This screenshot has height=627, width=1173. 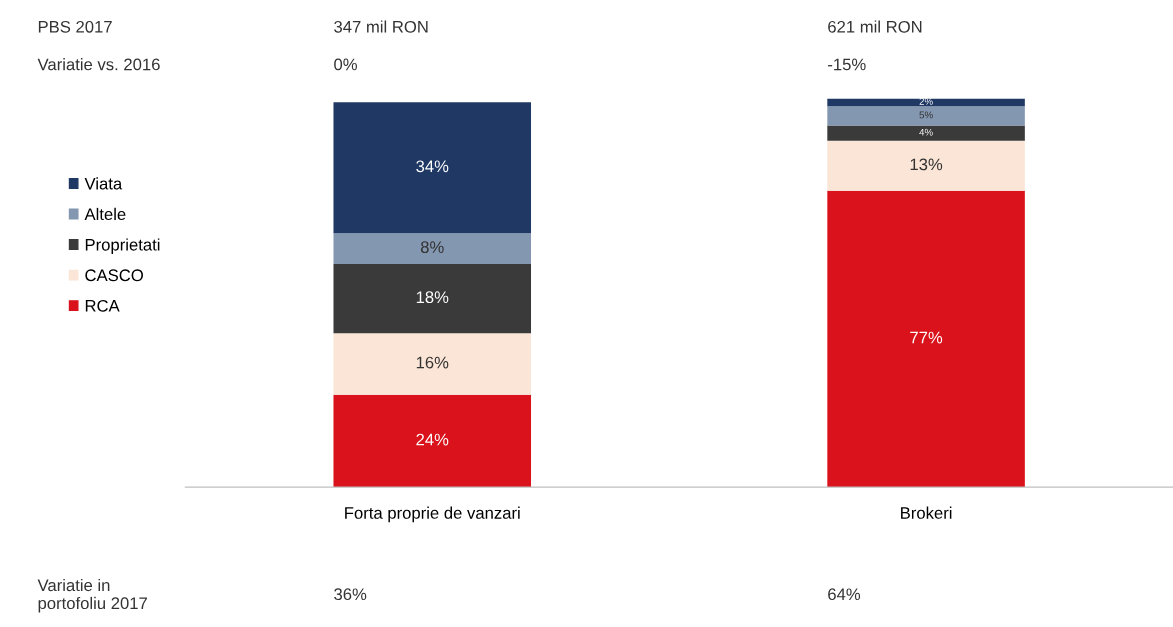 What do you see at coordinates (103, 183) in the screenshot?
I see `legend-label: Viata` at bounding box center [103, 183].